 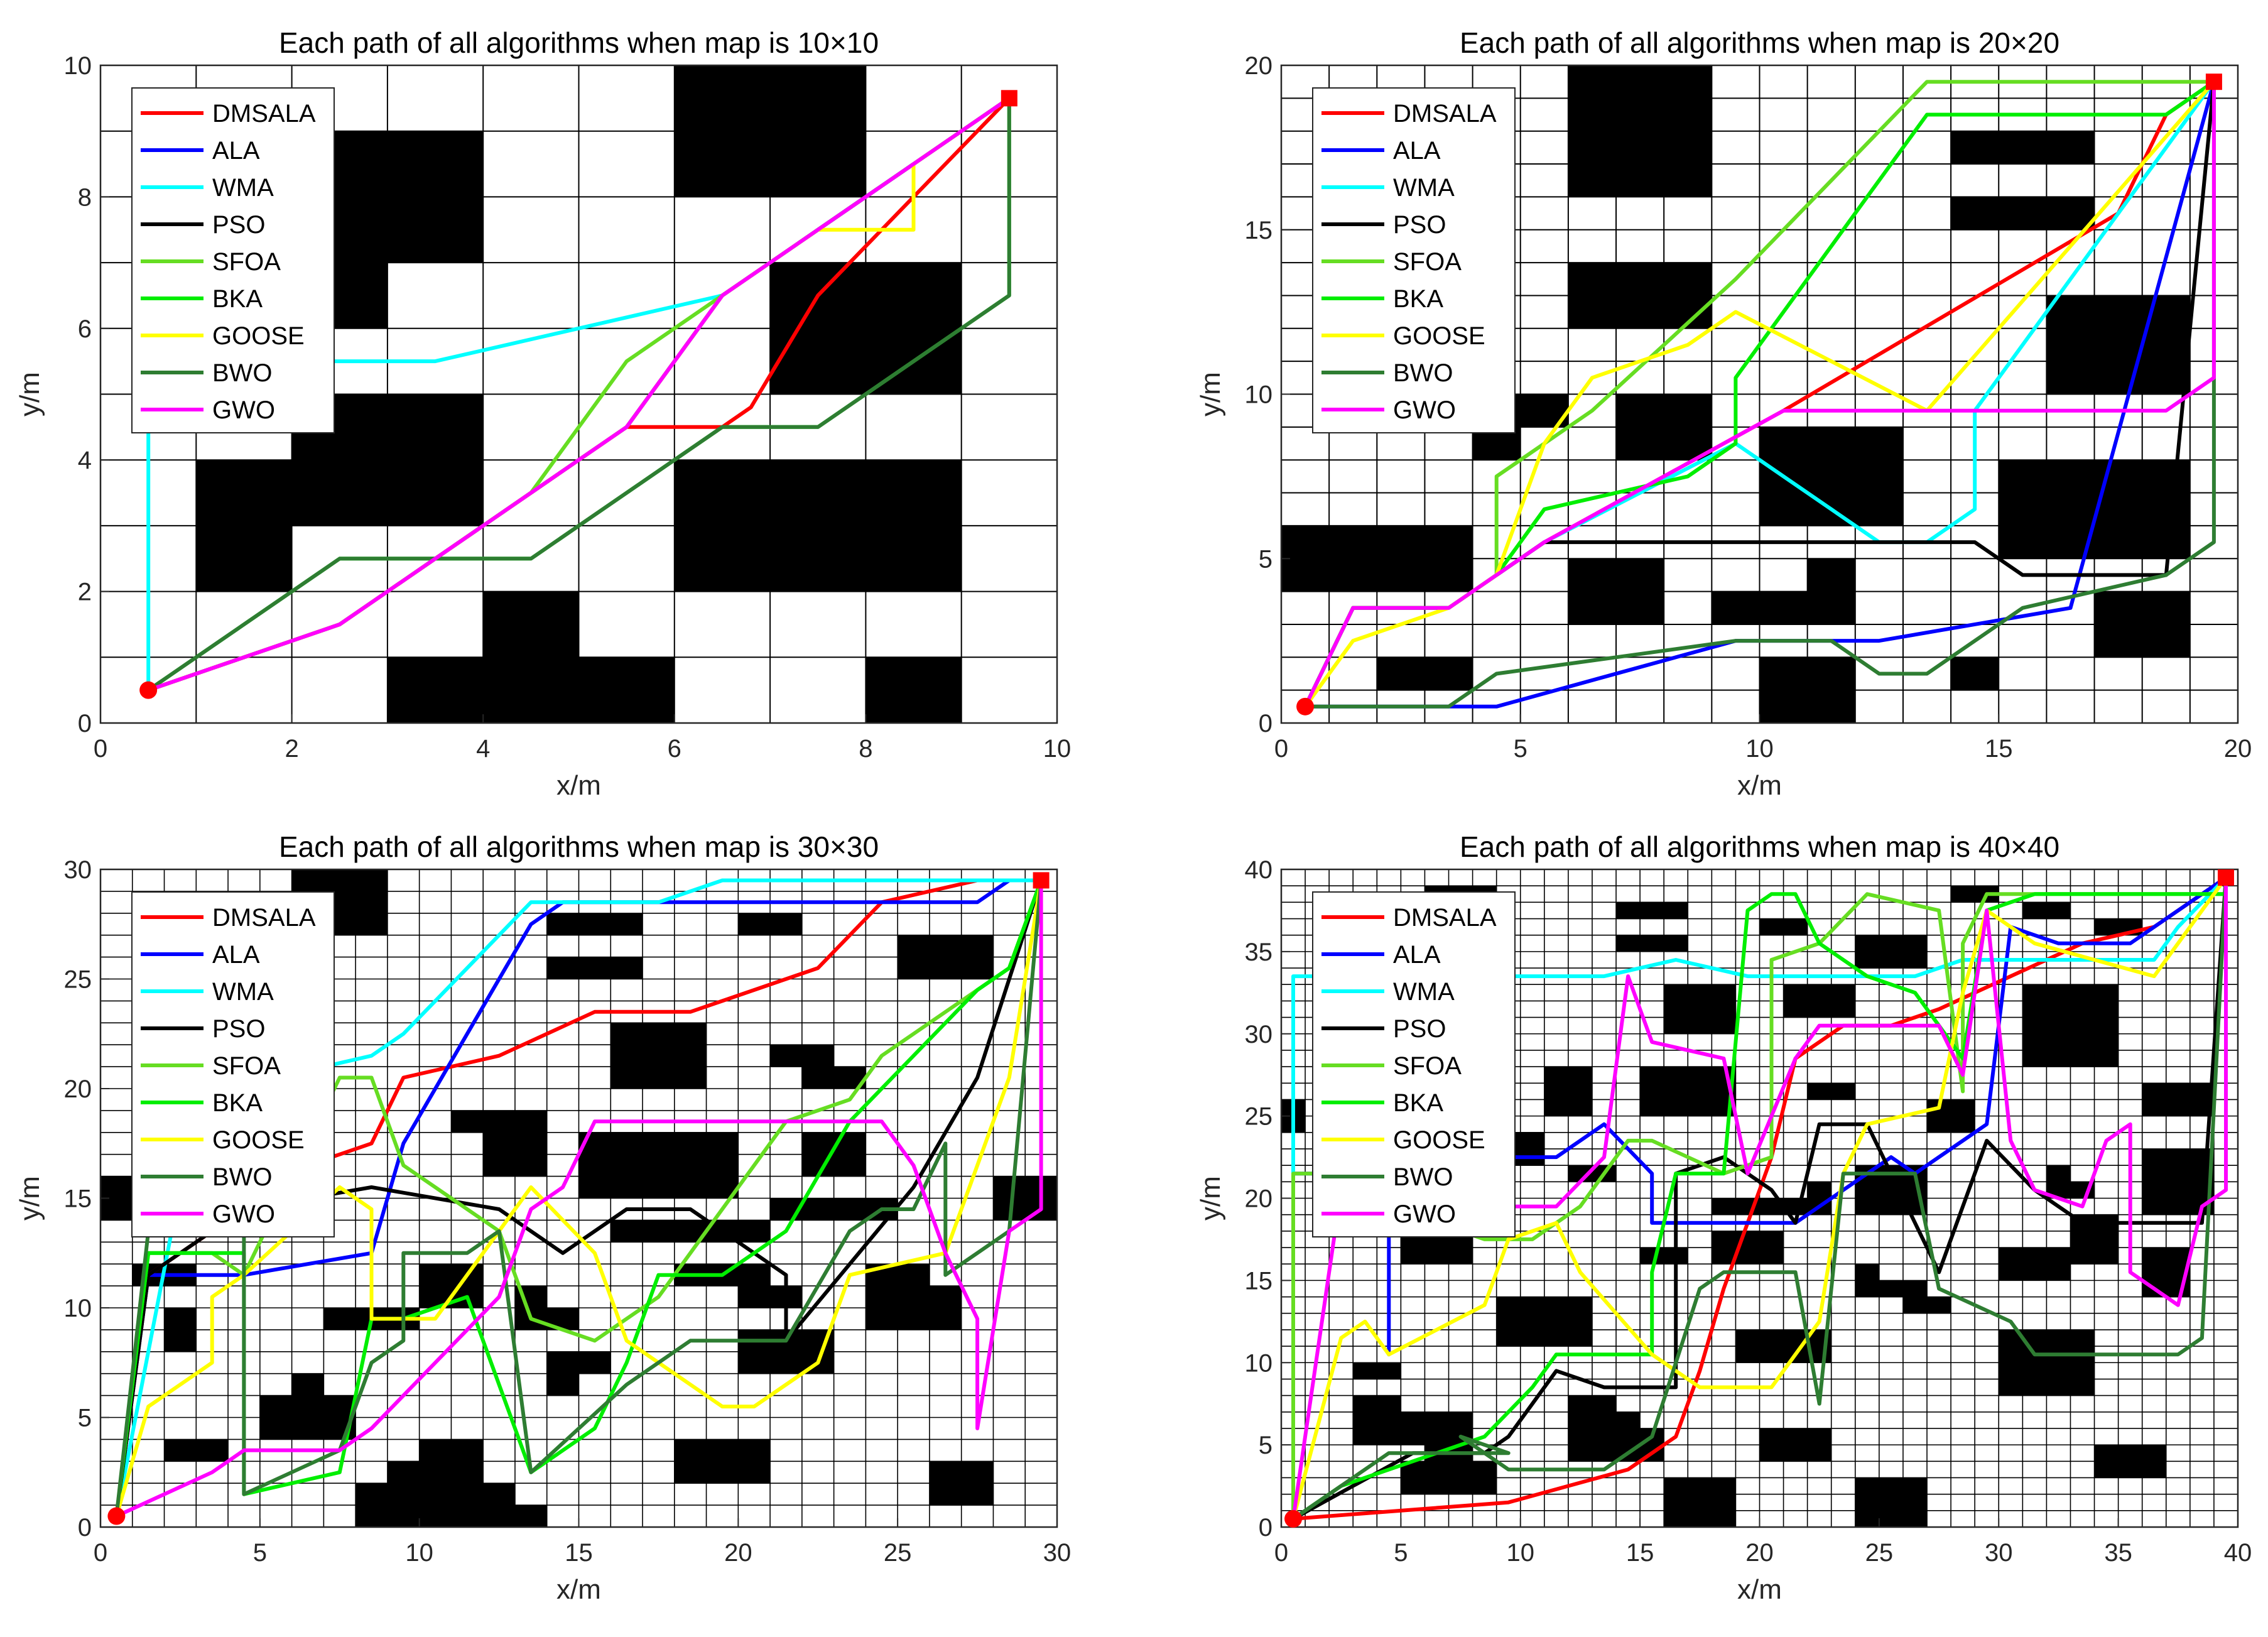 I want to click on series-path-gwo, so click(x=579, y=394).